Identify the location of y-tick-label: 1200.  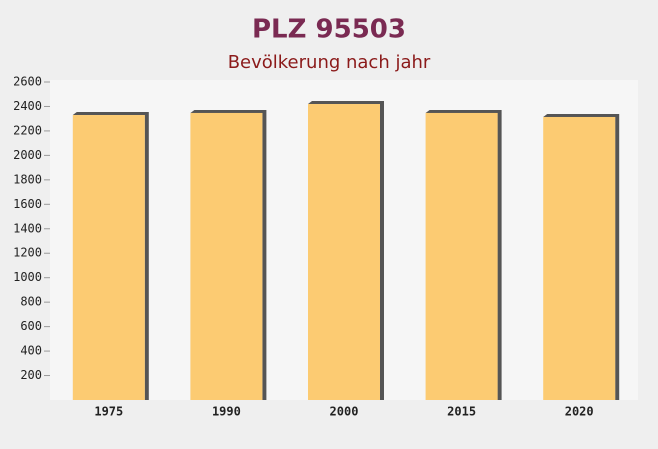
(27, 253).